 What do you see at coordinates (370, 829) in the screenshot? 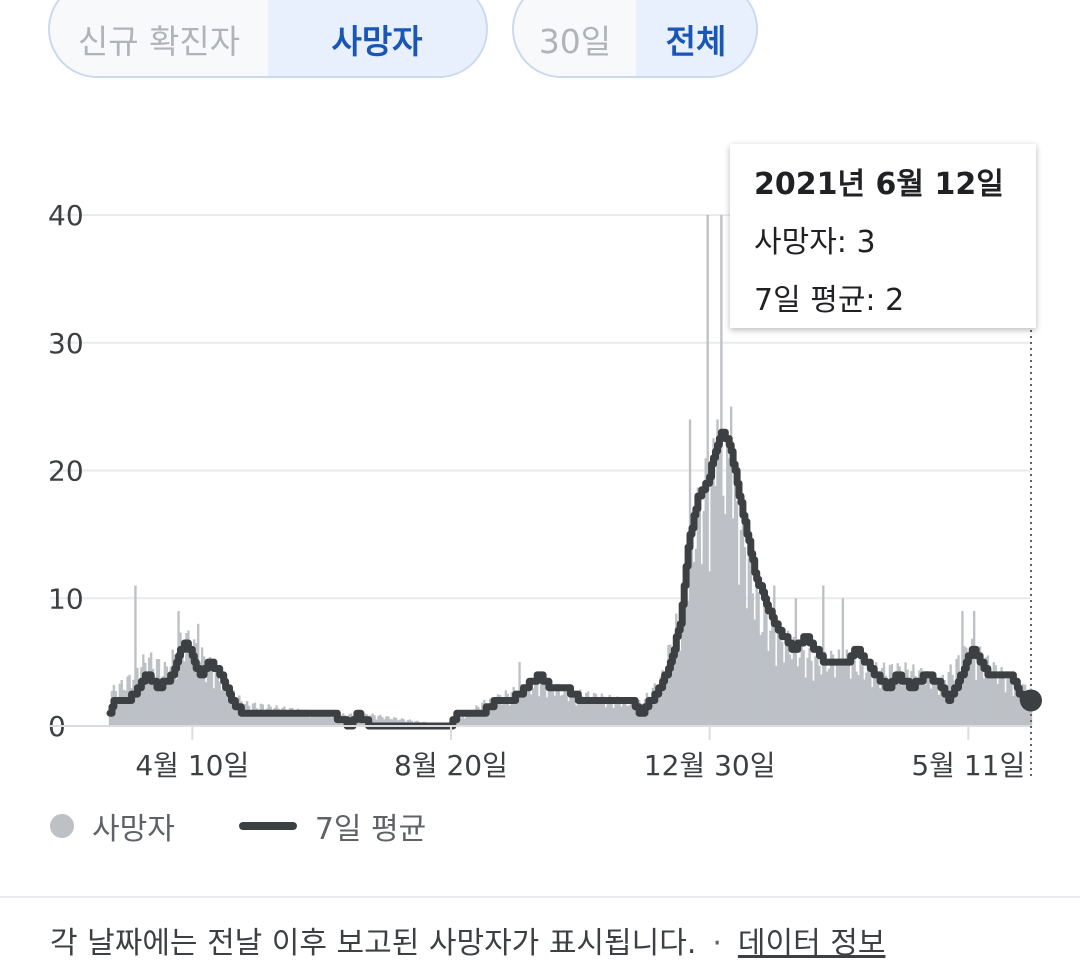
I see `average-legend-label: 7일 평균` at bounding box center [370, 829].